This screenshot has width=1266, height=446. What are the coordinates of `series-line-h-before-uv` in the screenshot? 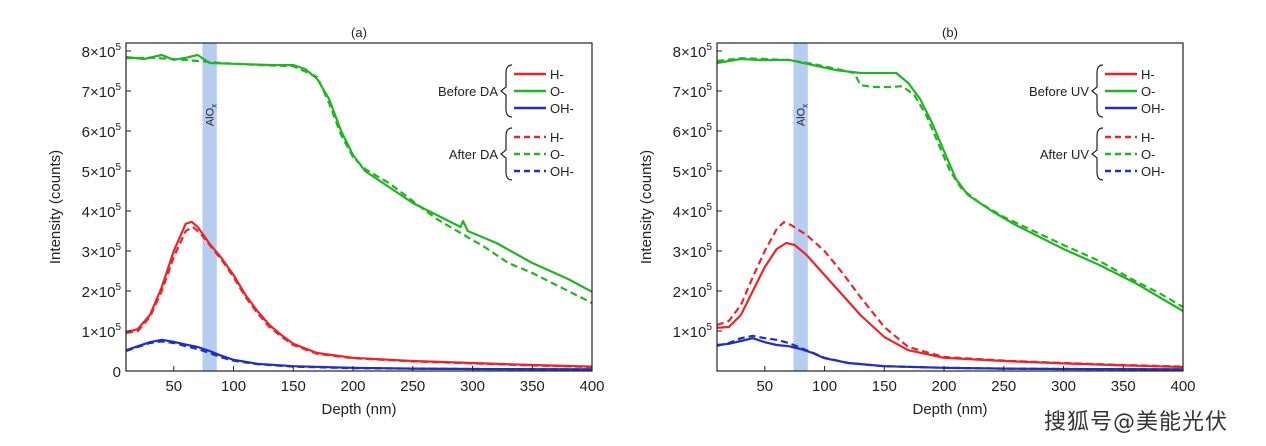 It's located at (950, 305).